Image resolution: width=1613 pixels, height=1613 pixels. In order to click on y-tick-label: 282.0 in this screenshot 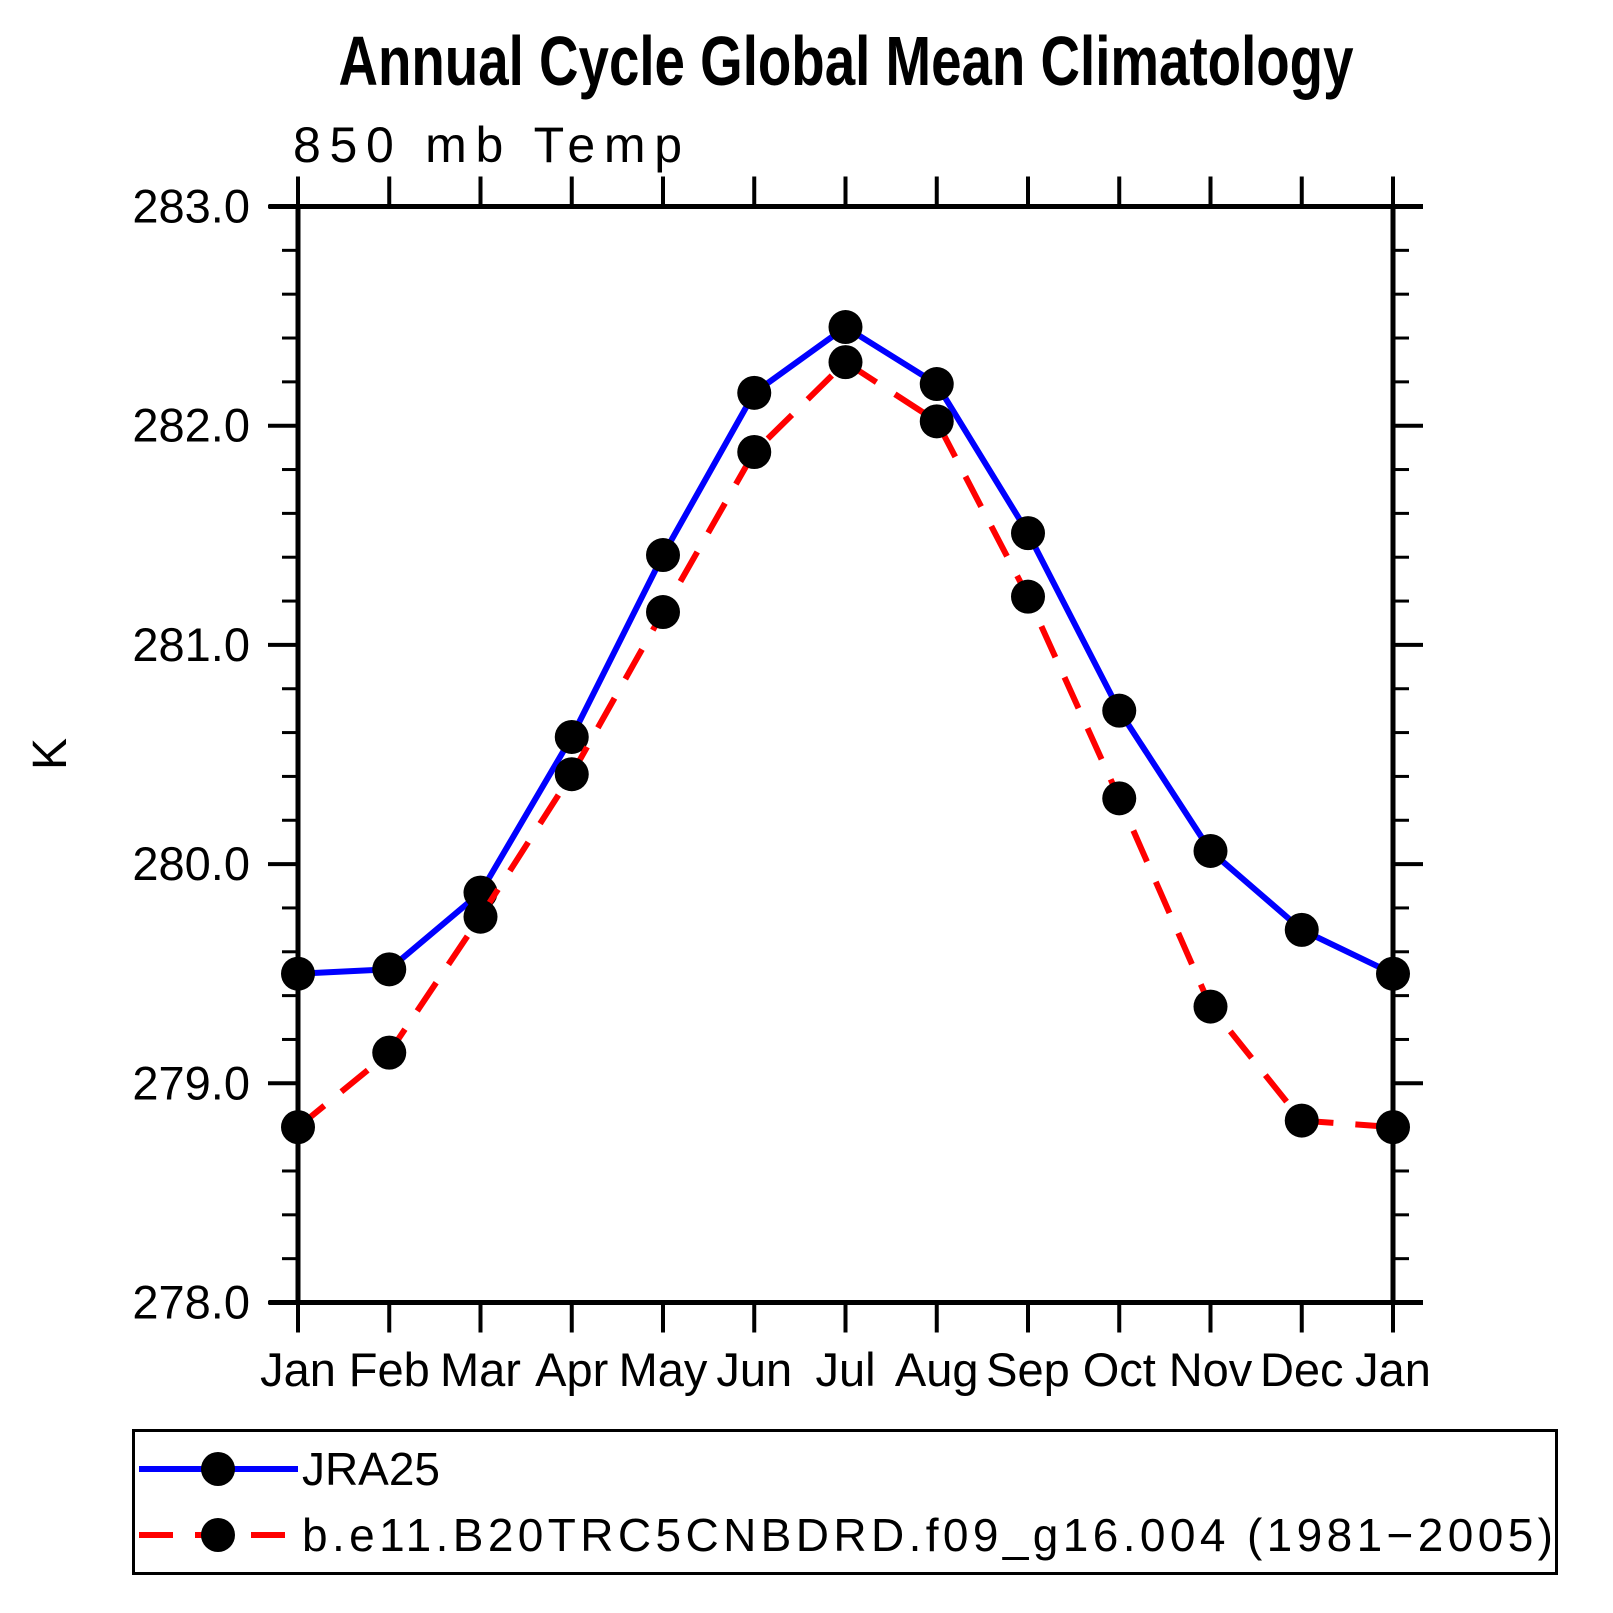, I will do `click(191, 425)`.